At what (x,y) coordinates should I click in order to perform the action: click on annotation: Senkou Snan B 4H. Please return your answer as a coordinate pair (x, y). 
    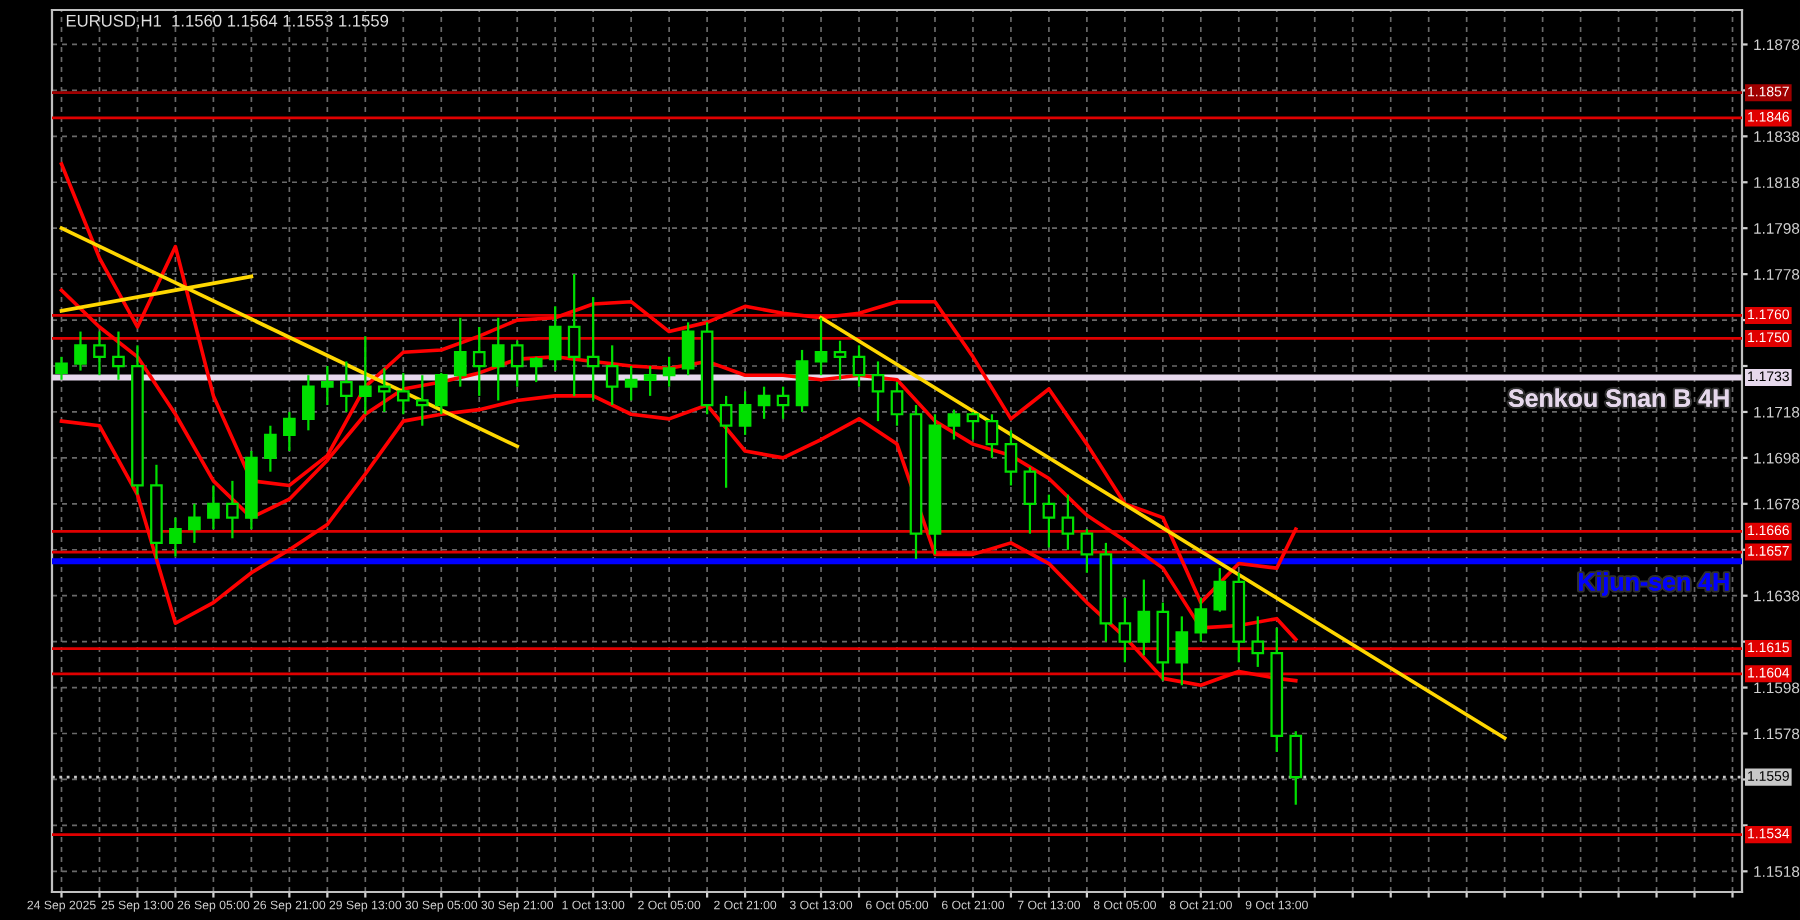
    Looking at the image, I should click on (1618, 397).